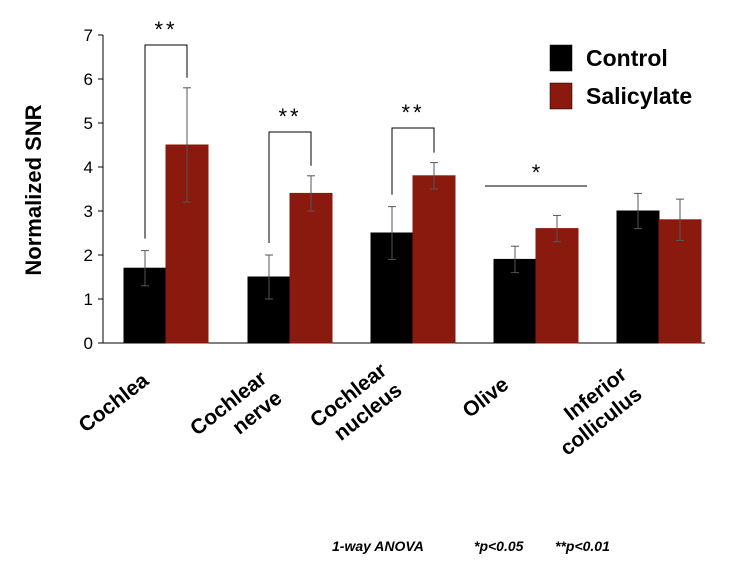  I want to click on legend-swatch-salicylate, so click(561, 96).